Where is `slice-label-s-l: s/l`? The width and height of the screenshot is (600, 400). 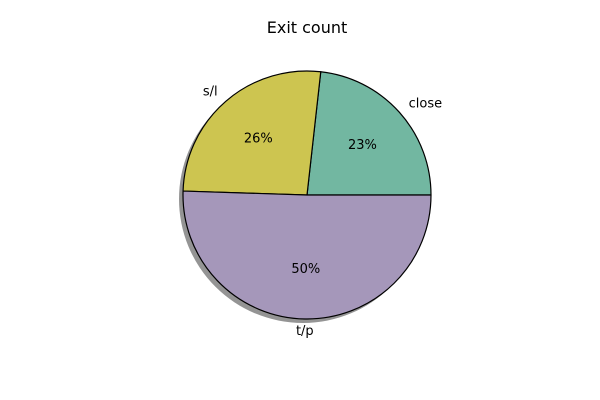
slice-label-s-l: s/l is located at coordinates (210, 91).